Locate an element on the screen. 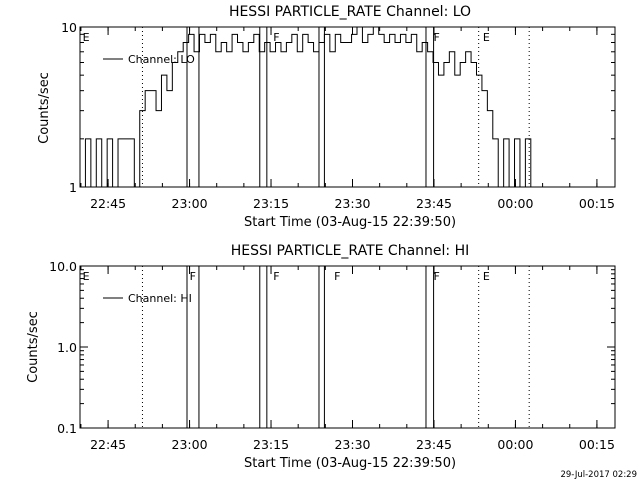  y-tick-label-2: 0.1 is located at coordinates (67, 428).